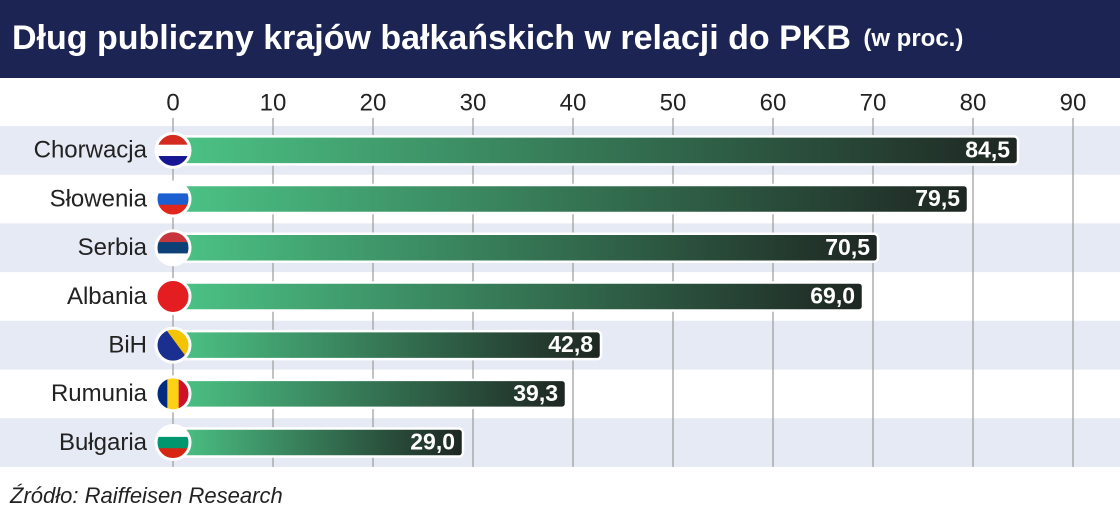  Describe the element at coordinates (107, 296) in the screenshot. I see `category-label: Albania` at that location.